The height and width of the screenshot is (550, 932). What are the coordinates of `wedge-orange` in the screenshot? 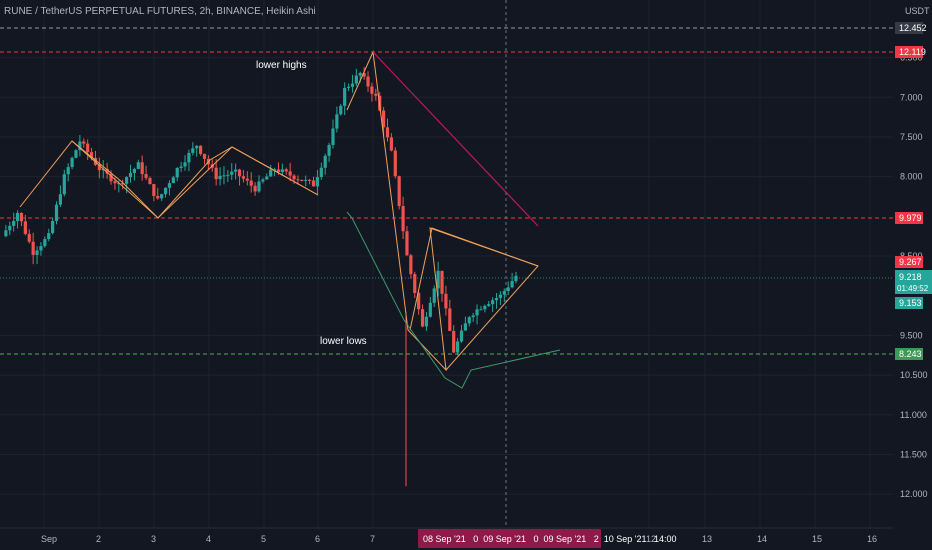 It's located at (474, 279).